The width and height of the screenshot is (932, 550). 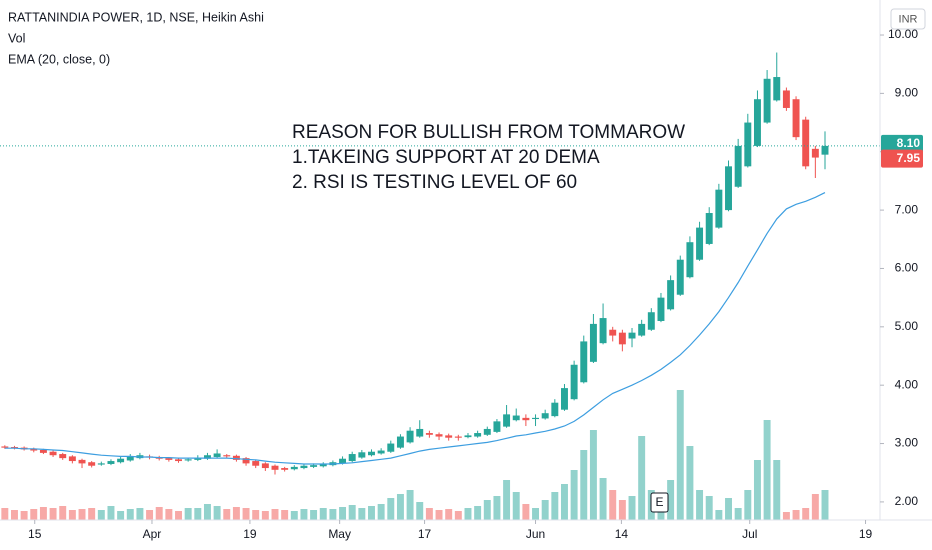 I want to click on price-badge, so click(x=902, y=158).